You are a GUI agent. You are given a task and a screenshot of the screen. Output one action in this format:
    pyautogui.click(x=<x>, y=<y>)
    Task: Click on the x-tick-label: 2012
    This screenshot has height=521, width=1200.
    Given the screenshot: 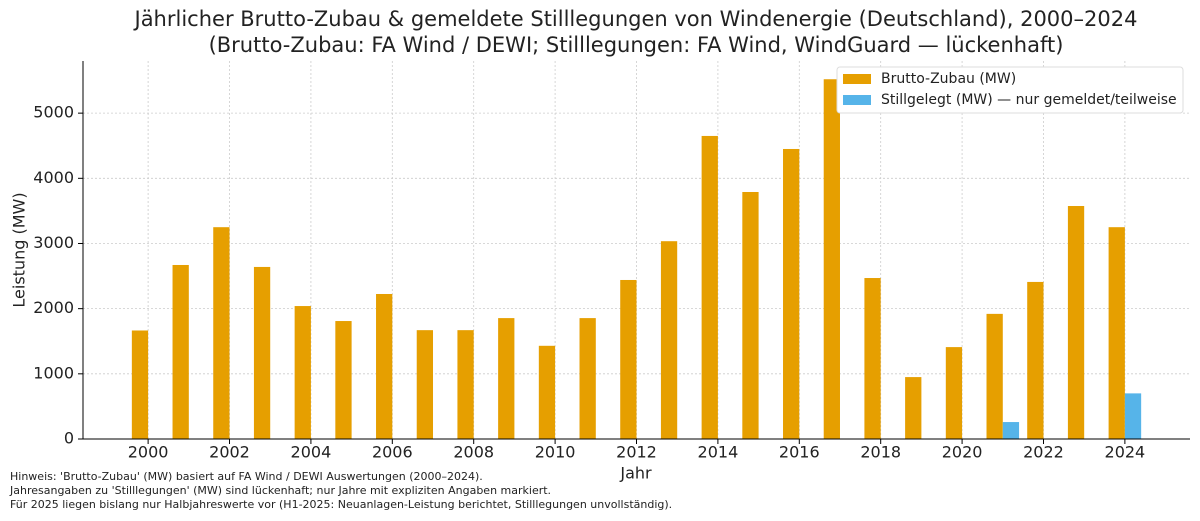 What is the action you would take?
    pyautogui.click(x=636, y=452)
    